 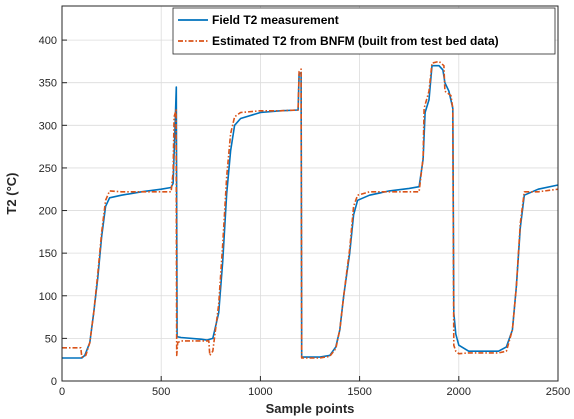 What do you see at coordinates (48, 126) in the screenshot?
I see `y-tick-label: 300` at bounding box center [48, 126].